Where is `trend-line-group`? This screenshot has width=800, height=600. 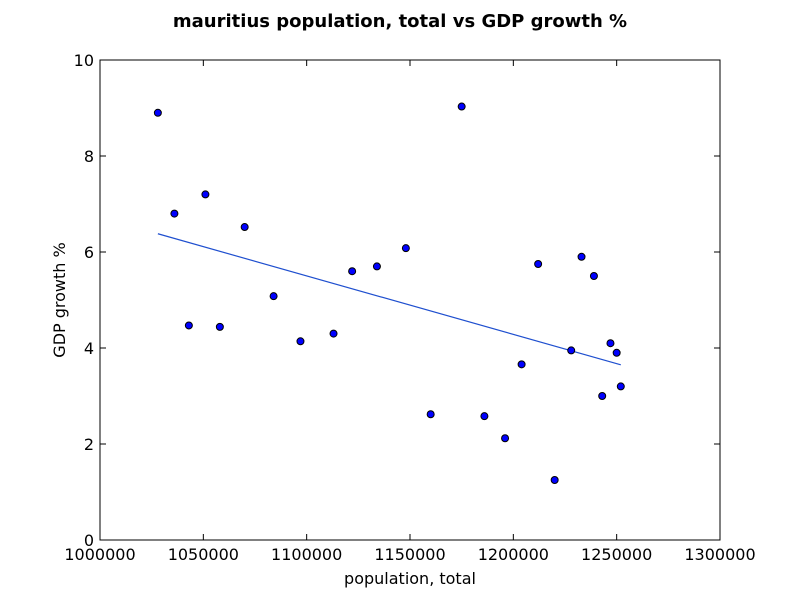
trend-line-group is located at coordinates (389, 299).